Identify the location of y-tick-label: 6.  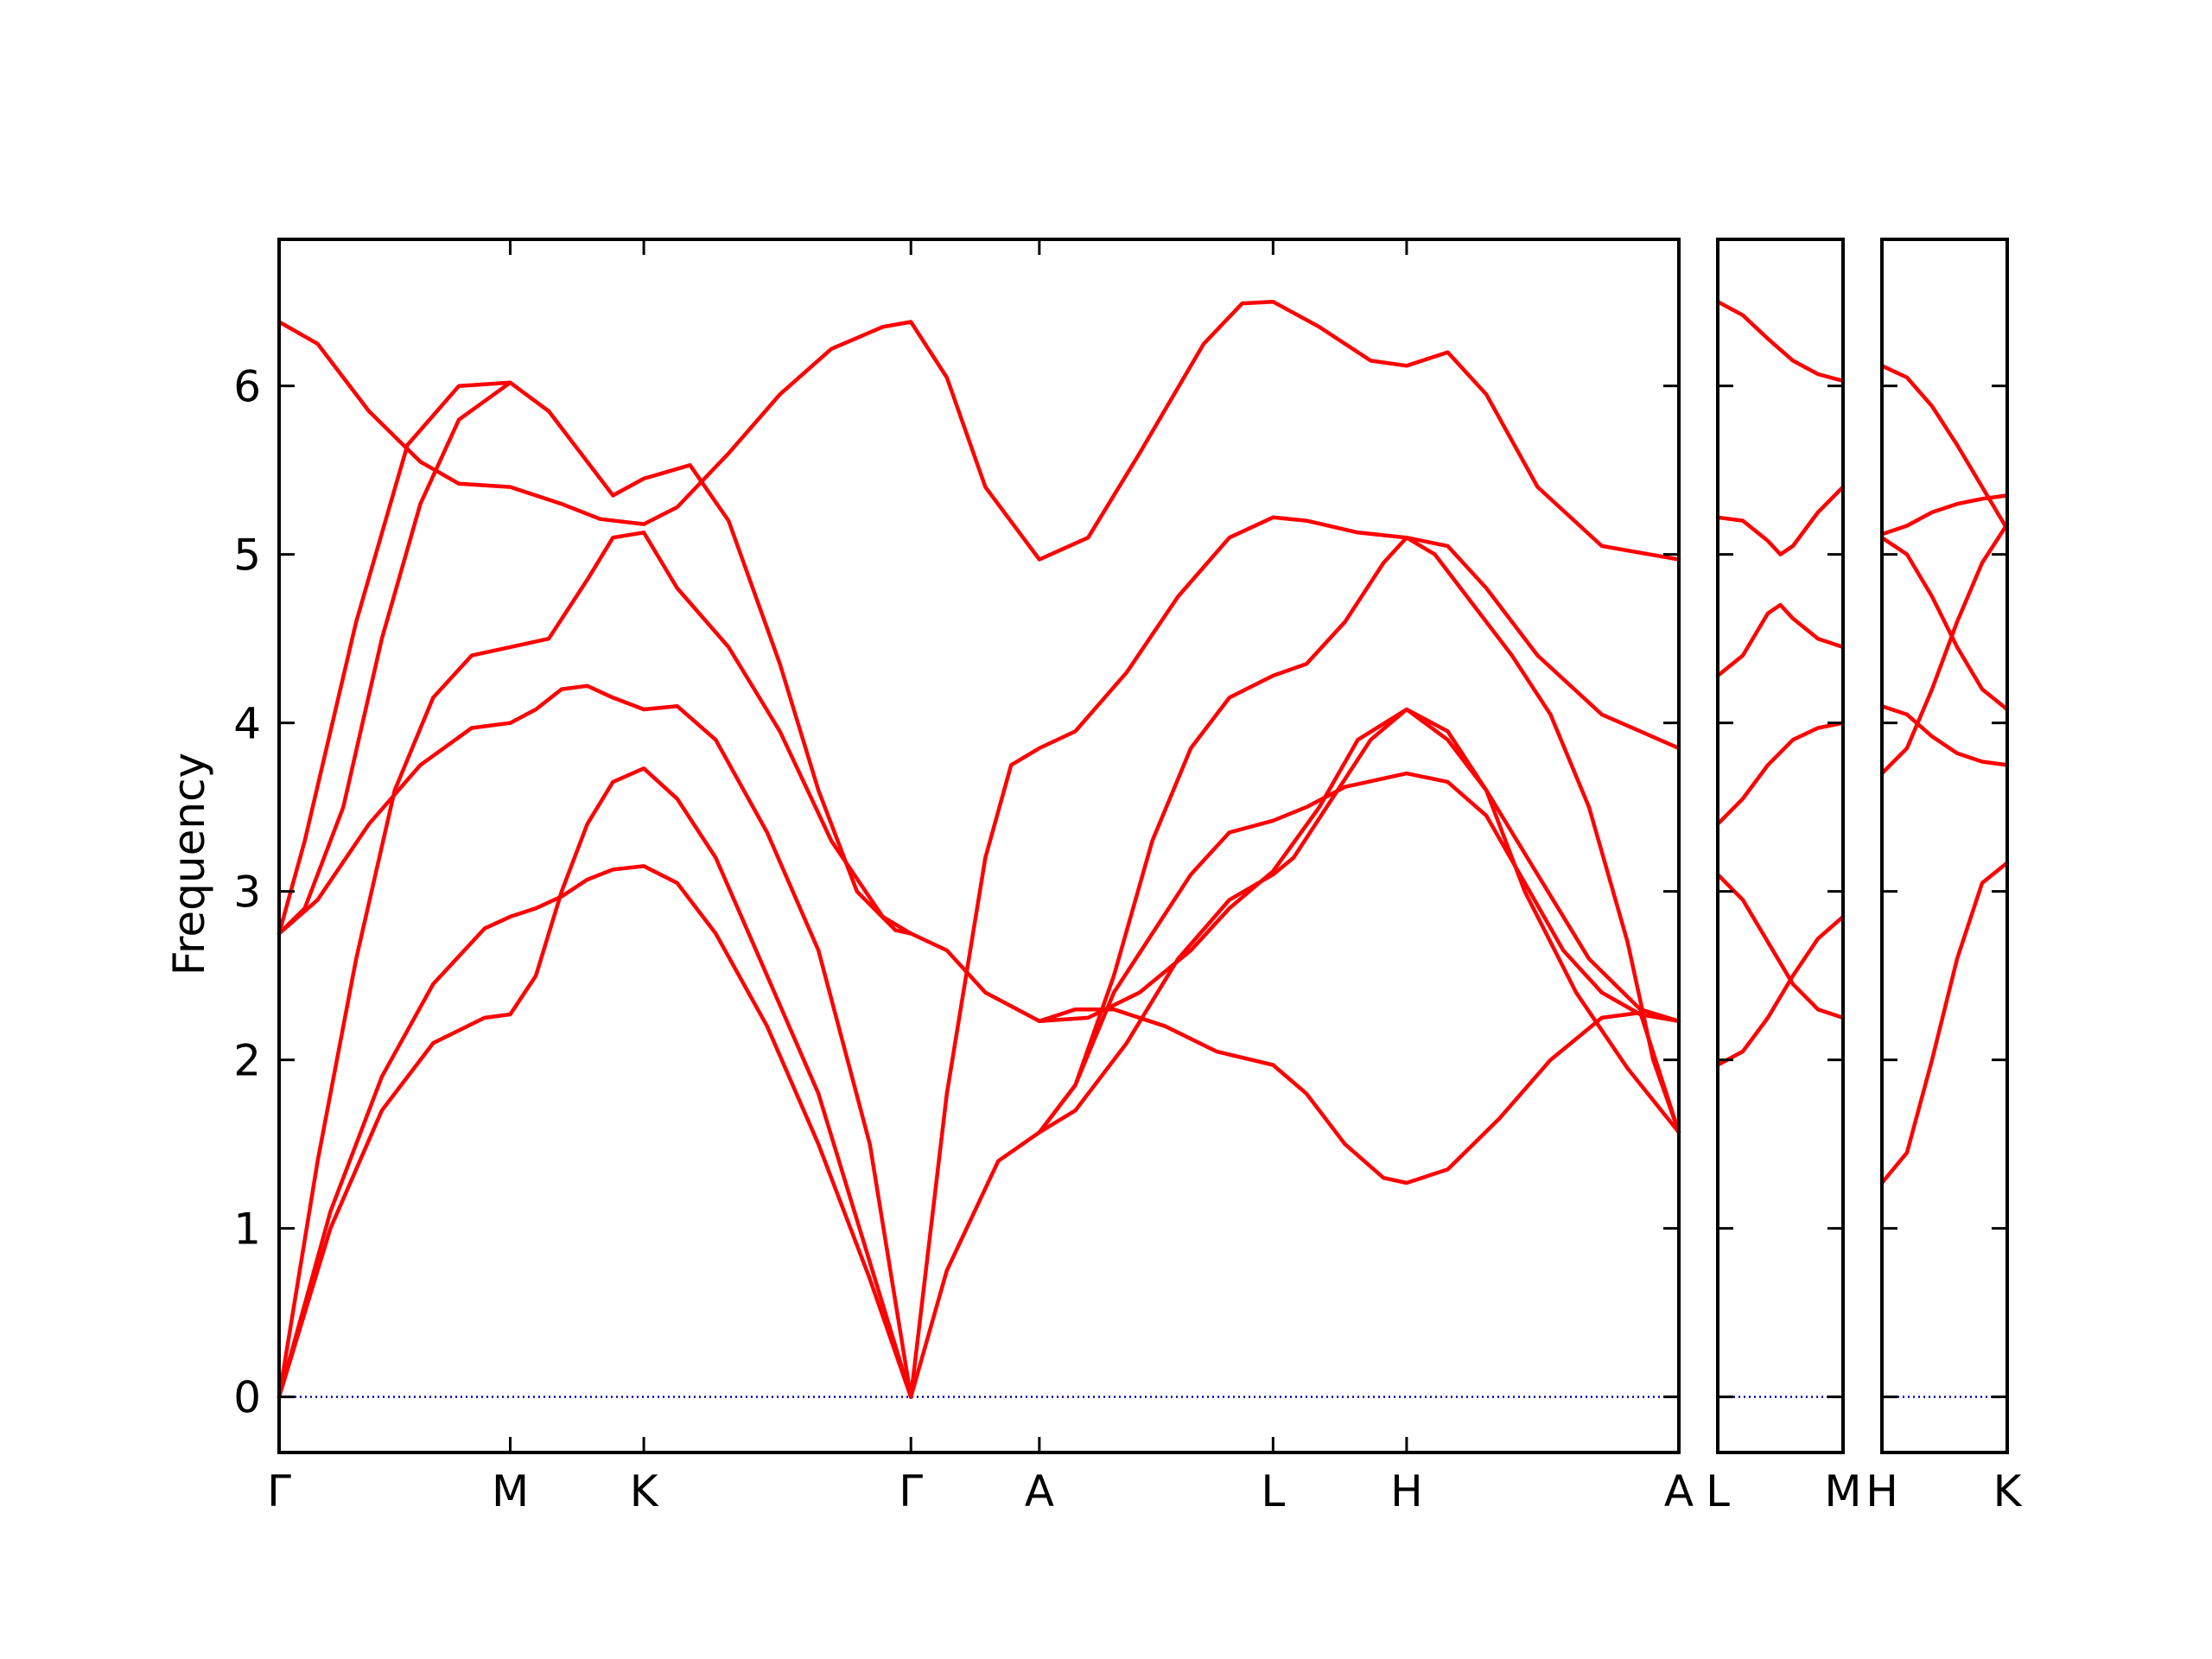
(247, 387).